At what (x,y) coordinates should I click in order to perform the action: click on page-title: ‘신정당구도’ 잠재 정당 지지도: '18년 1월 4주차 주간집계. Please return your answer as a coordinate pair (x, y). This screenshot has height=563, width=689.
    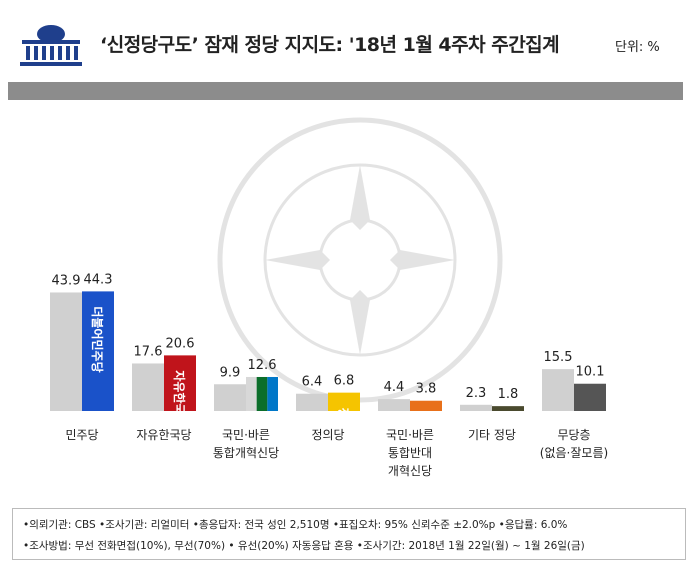
    Looking at the image, I should click on (330, 45).